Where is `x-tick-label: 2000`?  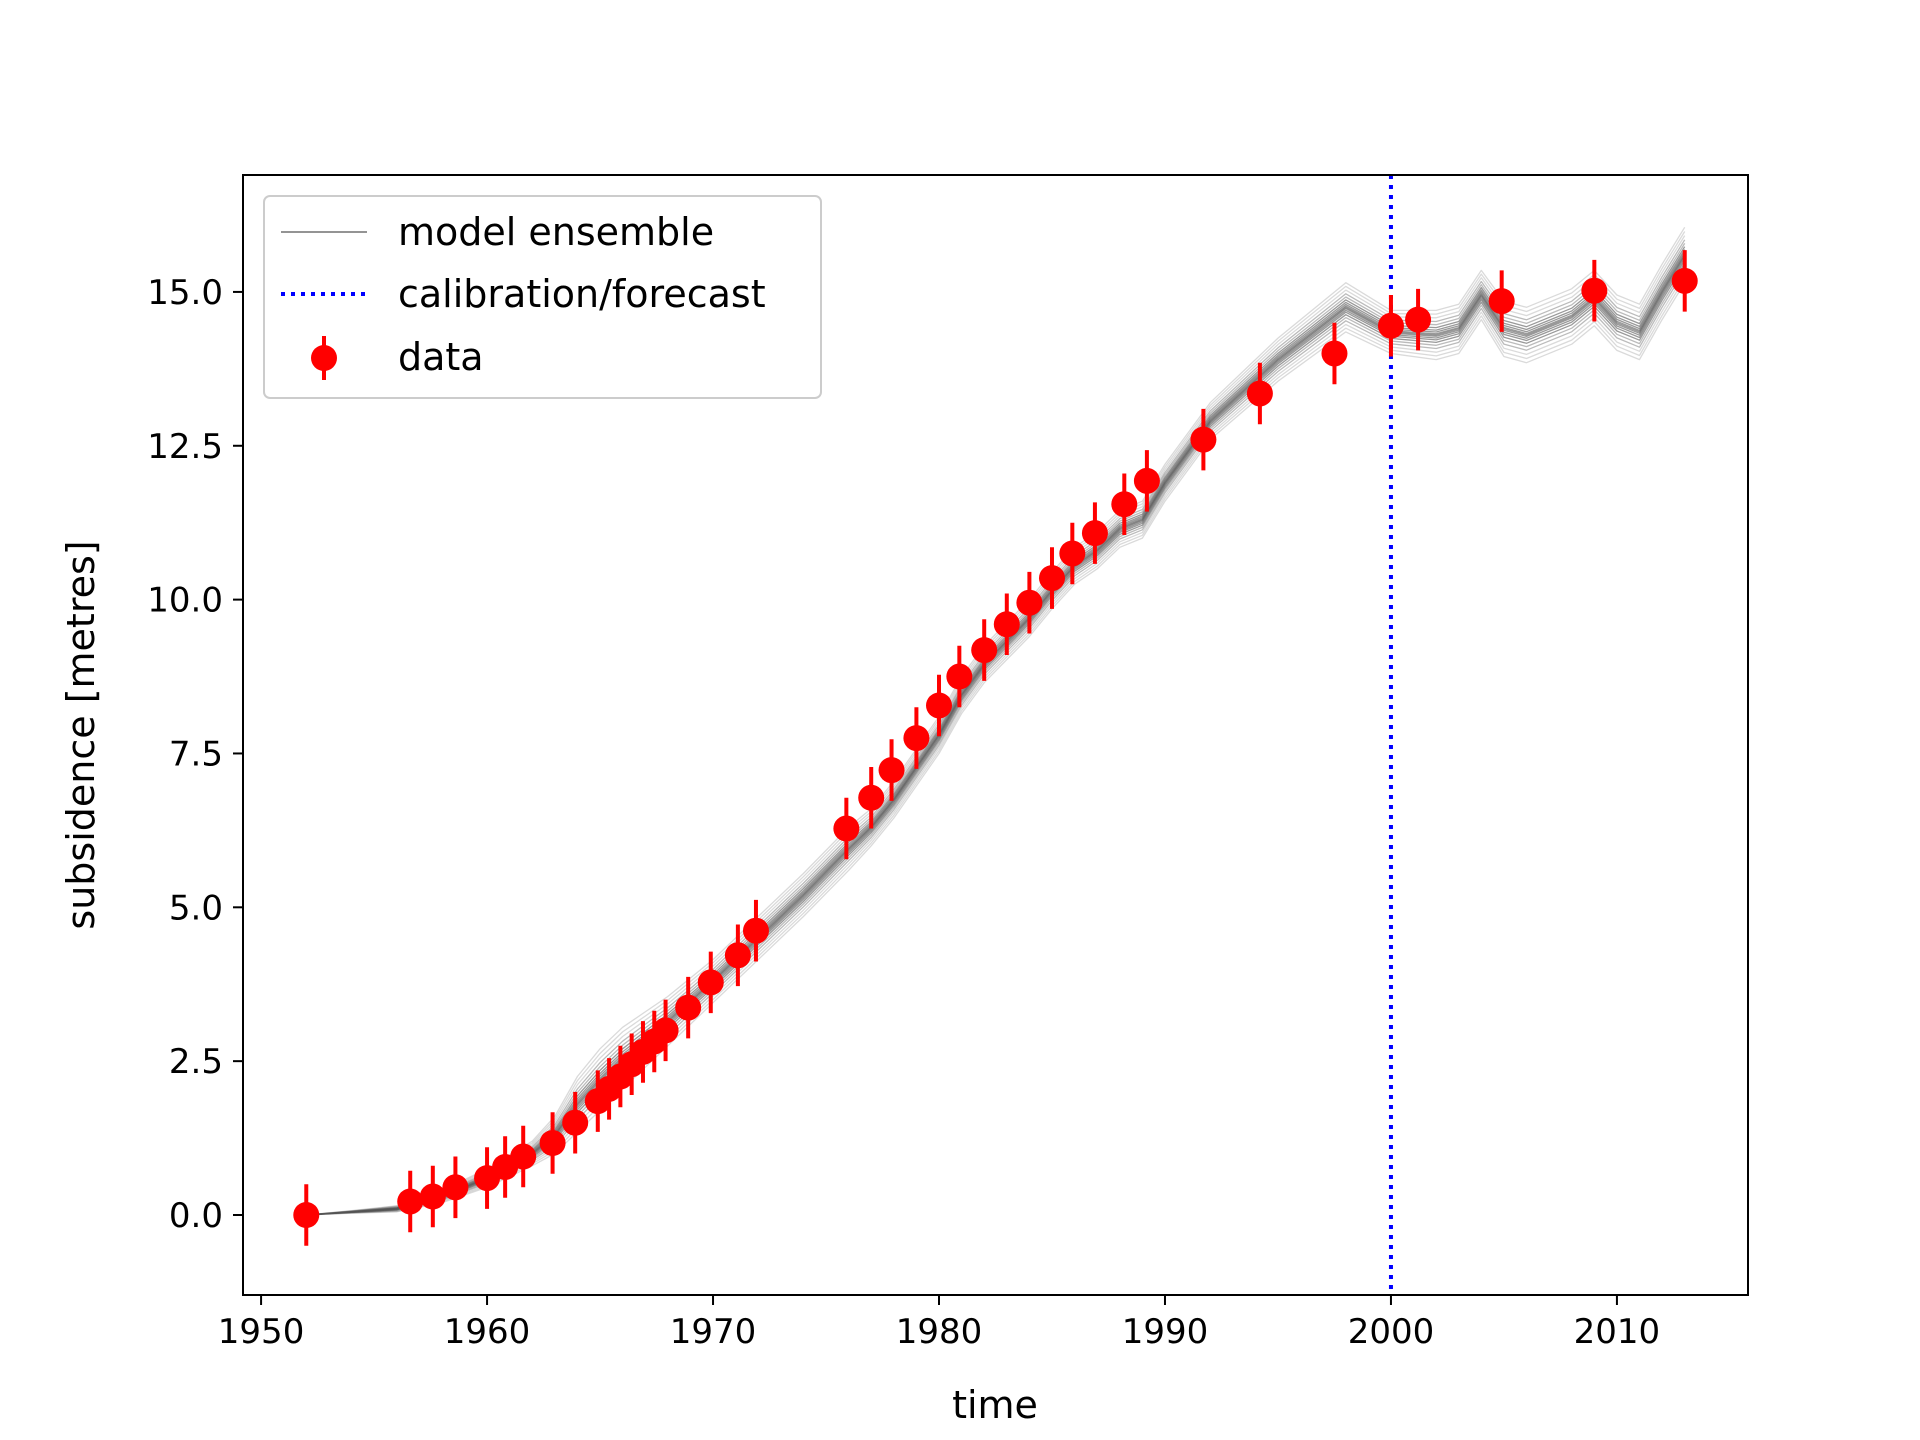
x-tick-label: 2000 is located at coordinates (1391, 1332).